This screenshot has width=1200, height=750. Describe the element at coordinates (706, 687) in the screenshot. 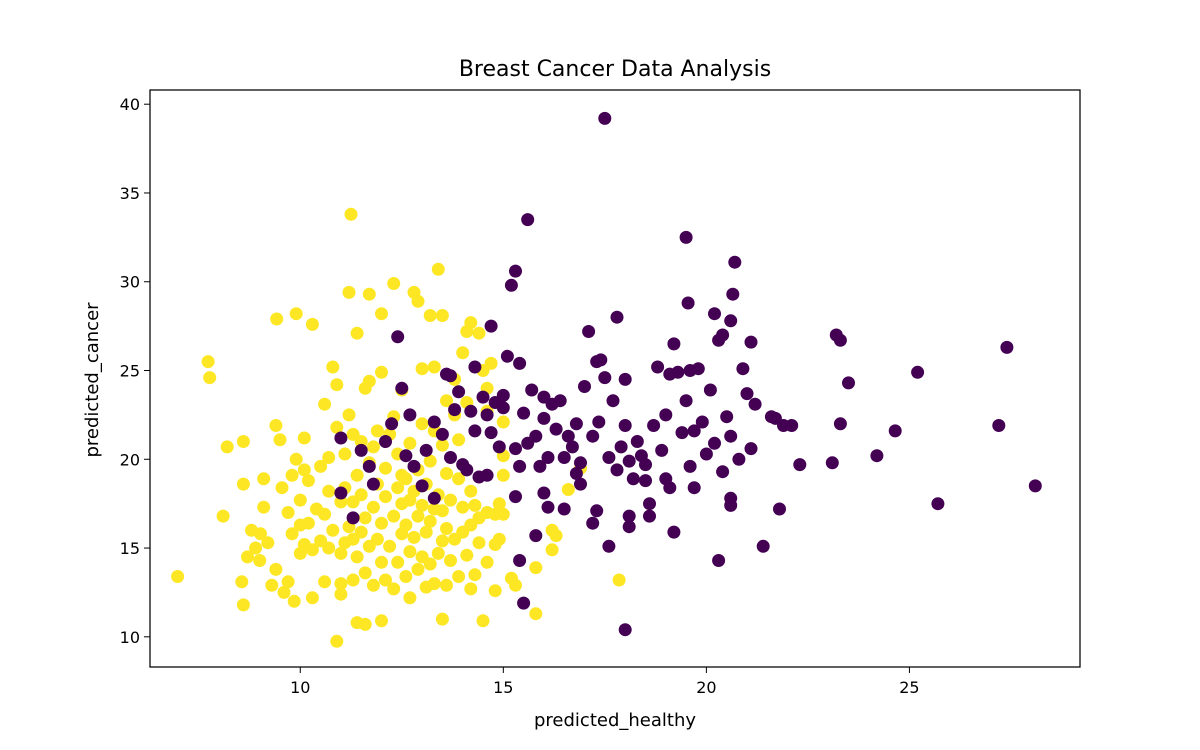

I see `x-tick-label: 20` at that location.